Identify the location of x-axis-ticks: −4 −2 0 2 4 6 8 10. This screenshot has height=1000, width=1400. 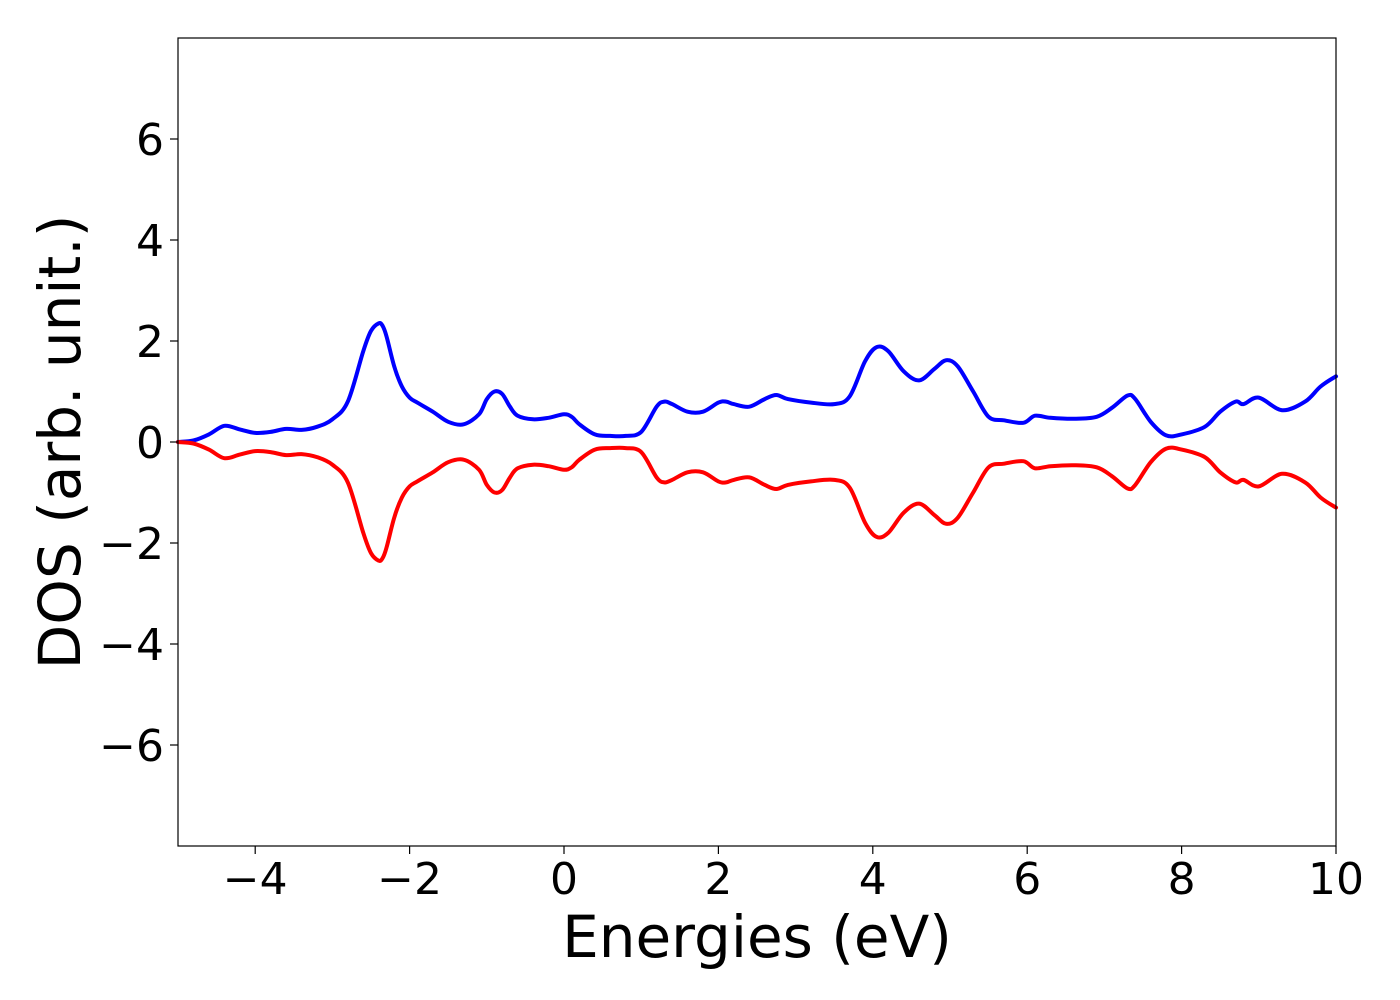
(793, 875).